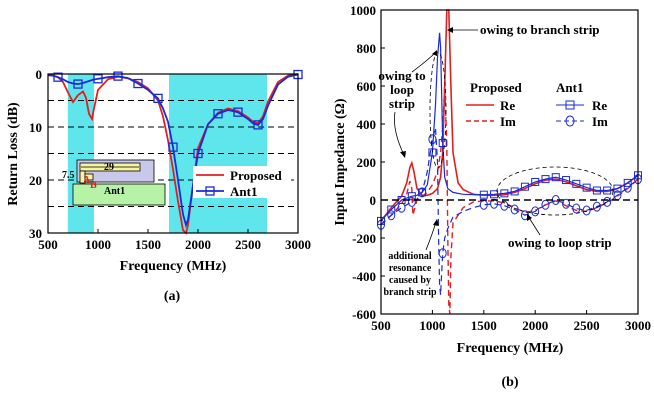  Describe the element at coordinates (438, 110) in the screenshot. I see `branch-region-ellipse` at that location.